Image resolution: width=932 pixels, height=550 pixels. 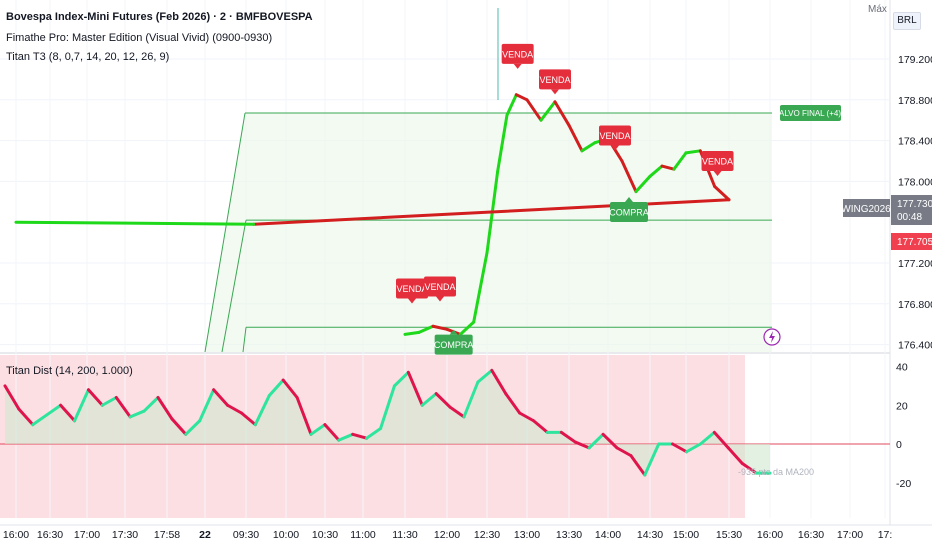 What do you see at coordinates (915, 101) in the screenshot?
I see `price-tick-label: 178.800` at bounding box center [915, 101].